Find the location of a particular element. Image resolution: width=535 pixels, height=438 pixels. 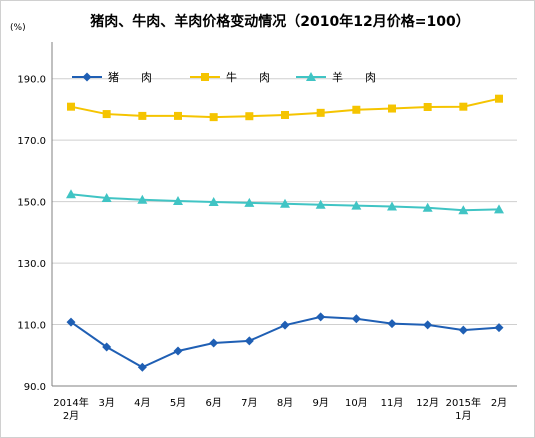

x-tick-label: 2014年 2月 is located at coordinates (70, 409).